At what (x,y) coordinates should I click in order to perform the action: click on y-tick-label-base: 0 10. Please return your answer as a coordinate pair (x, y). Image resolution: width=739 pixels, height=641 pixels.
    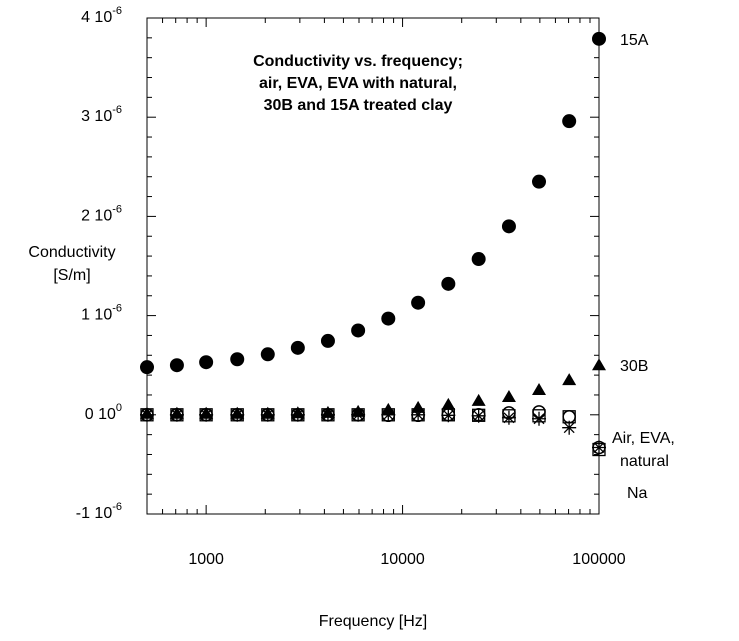
    Looking at the image, I should click on (100, 414).